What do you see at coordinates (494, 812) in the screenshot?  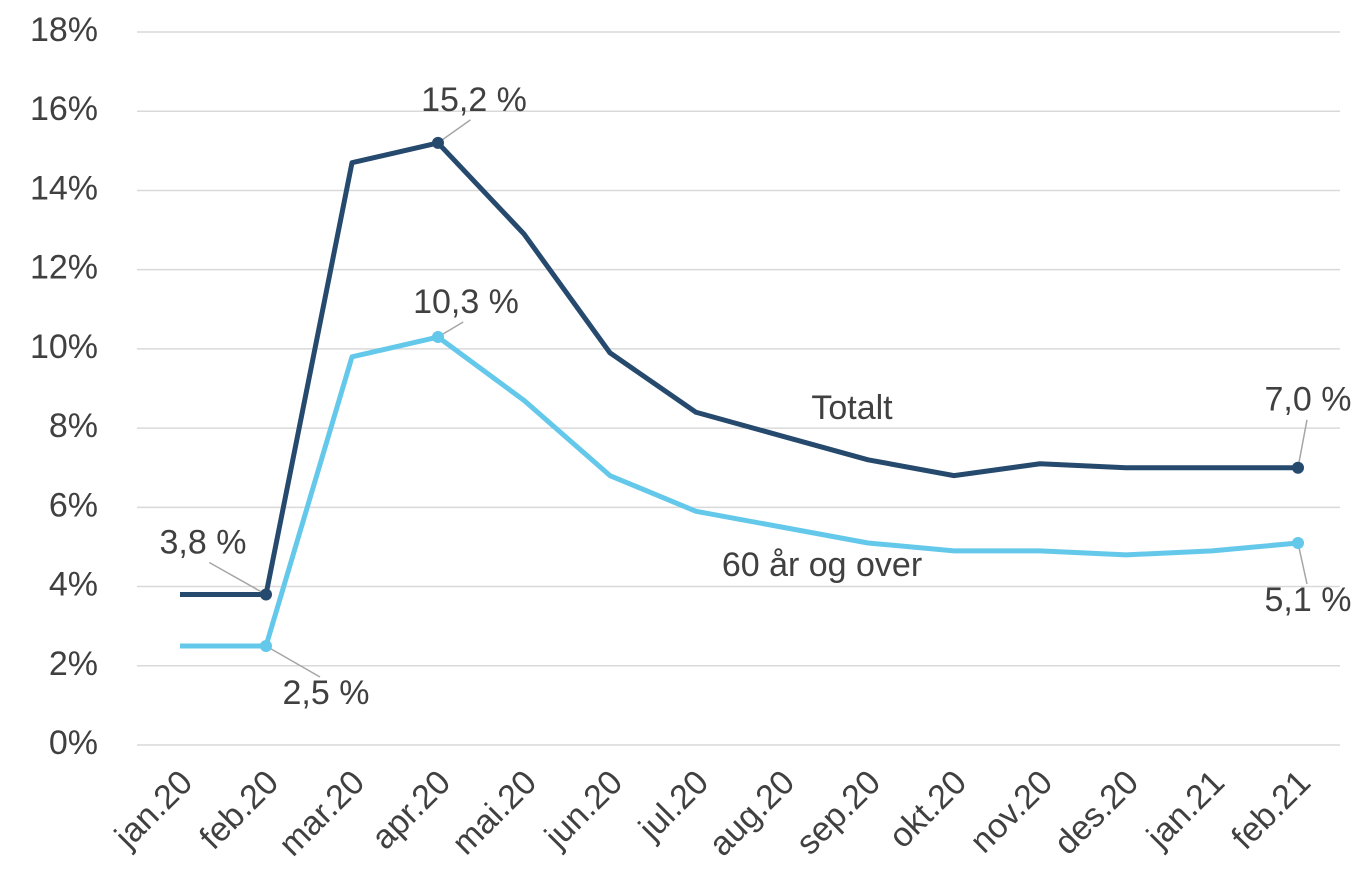 I see `x-tick-label: mai.20` at bounding box center [494, 812].